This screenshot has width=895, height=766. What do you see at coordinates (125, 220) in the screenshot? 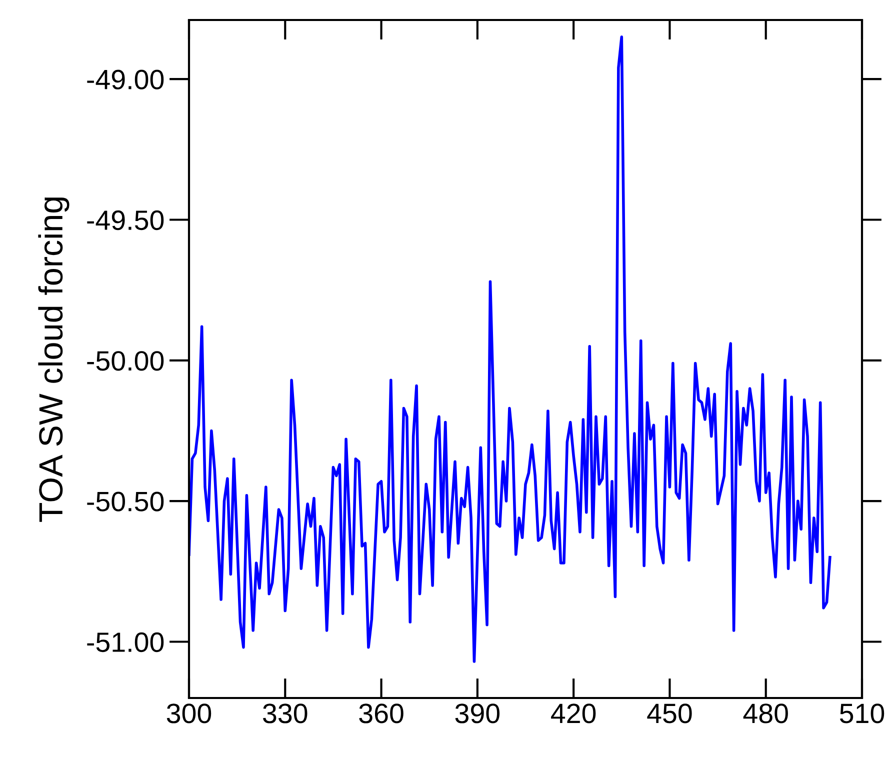
I see `y-tick-label: -49.50` at bounding box center [125, 220].